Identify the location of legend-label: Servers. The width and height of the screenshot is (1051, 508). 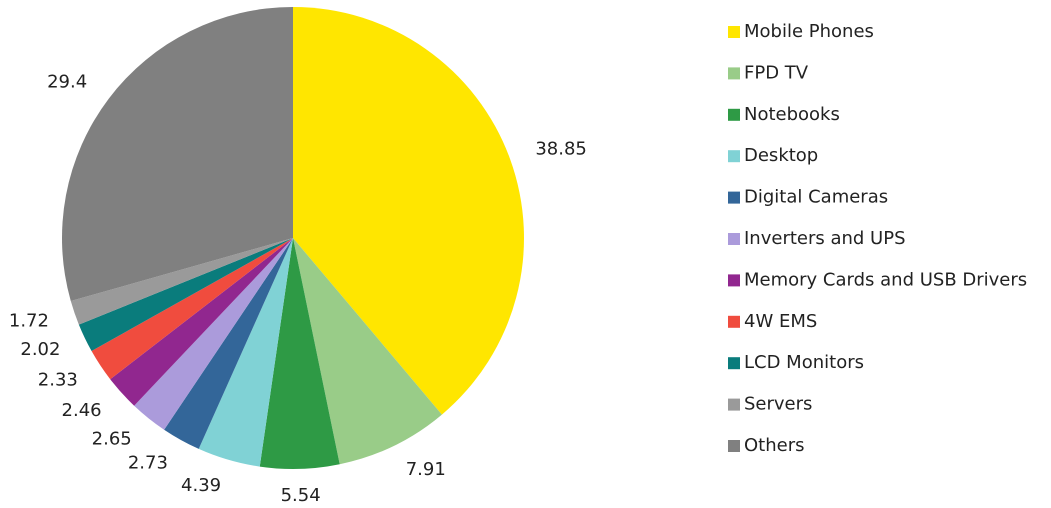
(778, 404).